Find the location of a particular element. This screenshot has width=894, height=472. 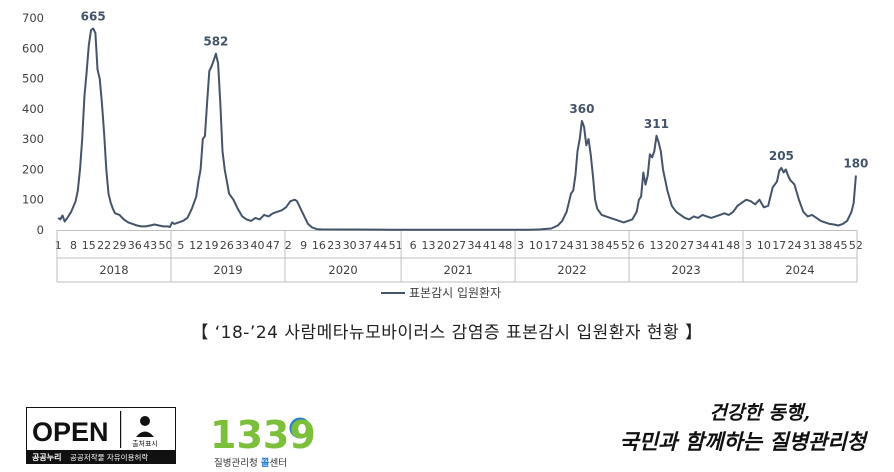

week-tick-label: 33 is located at coordinates (242, 245).